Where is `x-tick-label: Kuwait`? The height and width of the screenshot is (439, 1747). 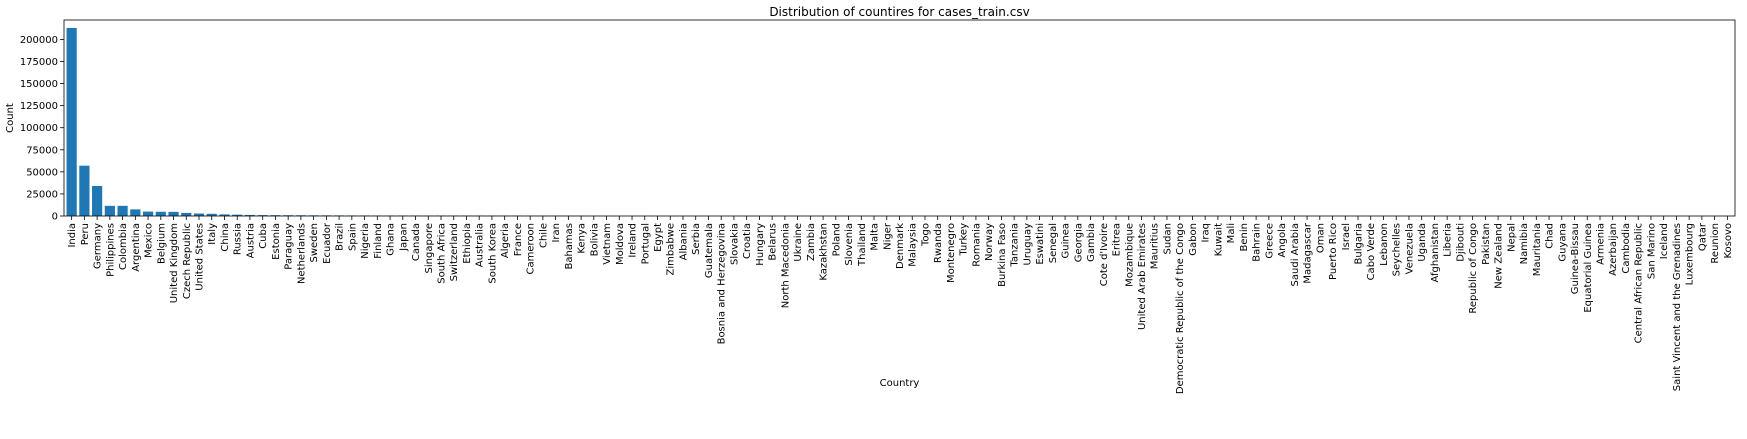 x-tick-label: Kuwait is located at coordinates (1218, 239).